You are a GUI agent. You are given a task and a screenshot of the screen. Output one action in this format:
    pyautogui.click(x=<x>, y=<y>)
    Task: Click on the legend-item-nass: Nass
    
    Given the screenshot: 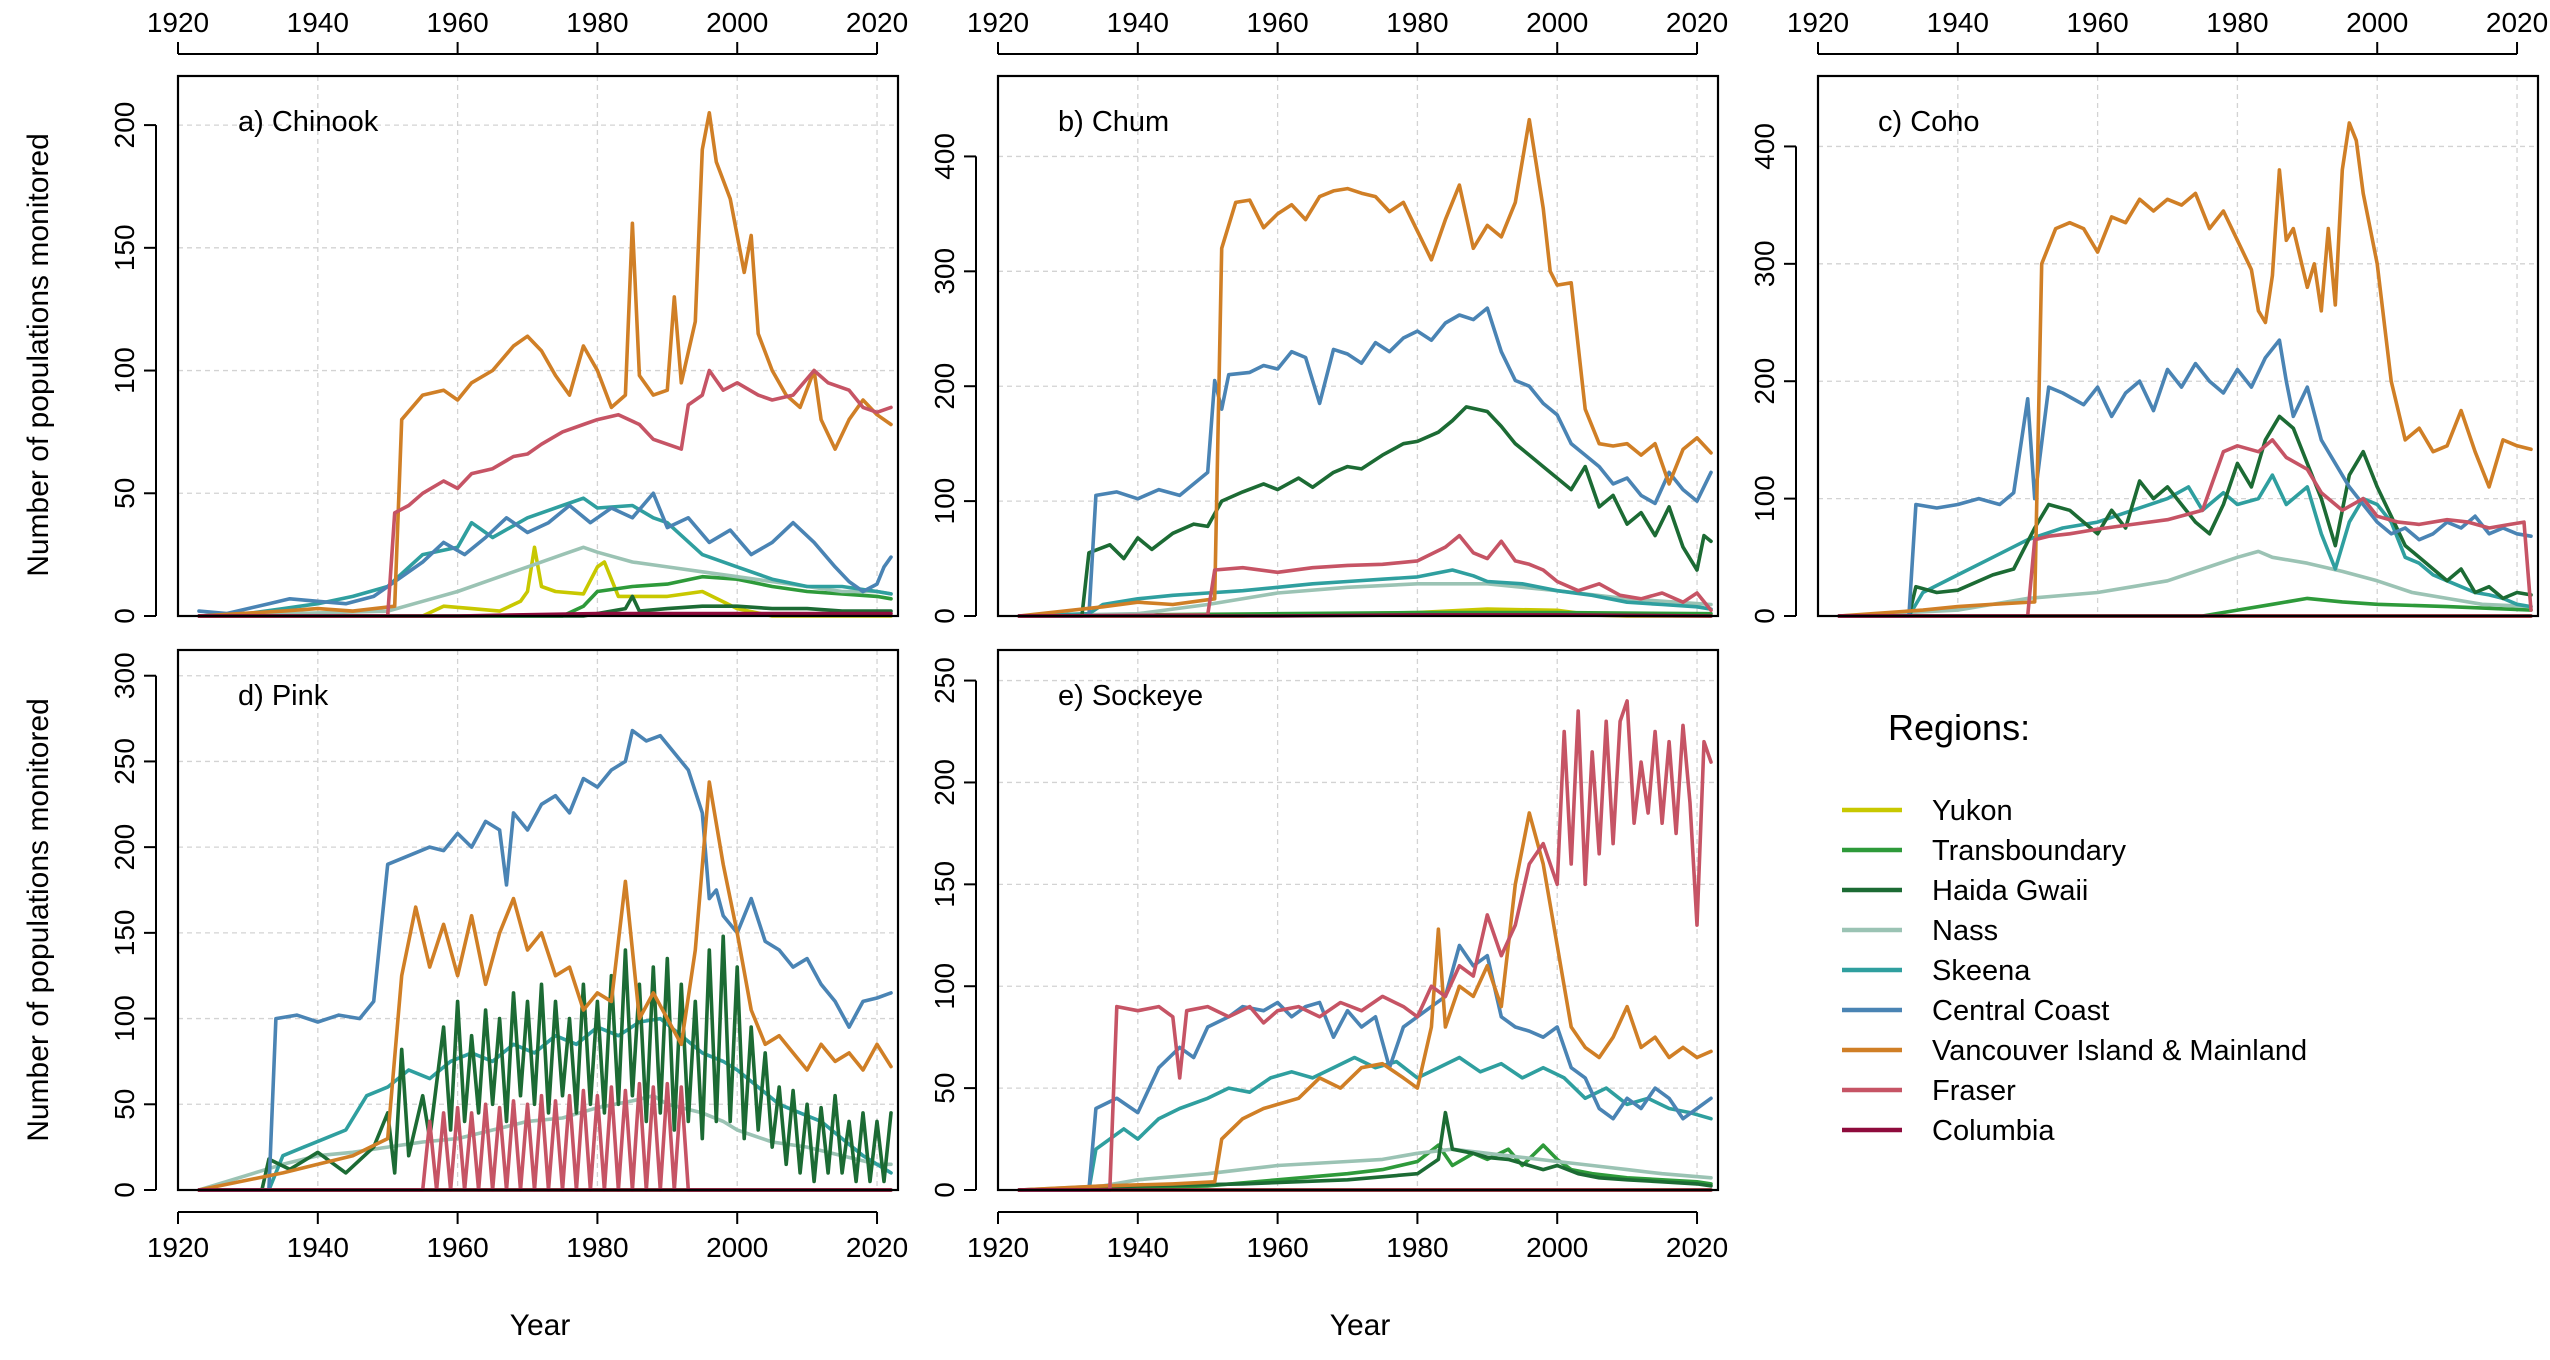 What is the action you would take?
    pyautogui.click(x=1920, y=931)
    